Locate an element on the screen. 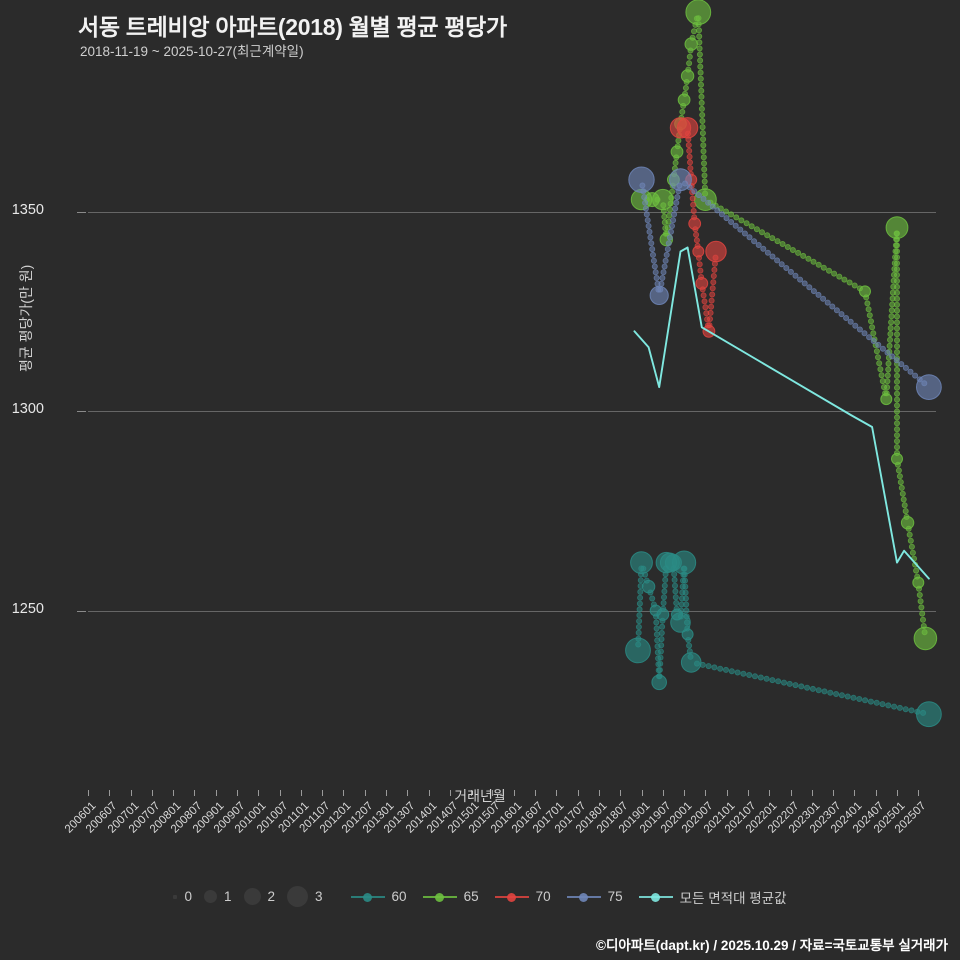 The width and height of the screenshot is (960, 960). page-subtitle: 2018-11-19 ~ 2025-10-27(최근계약일) is located at coordinates (192, 51).